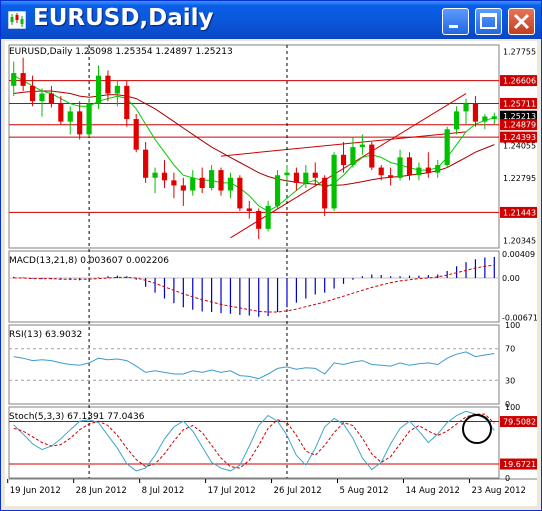 Image resolution: width=542 pixels, height=511 pixels. I want to click on stoch-main-line, so click(254, 441).